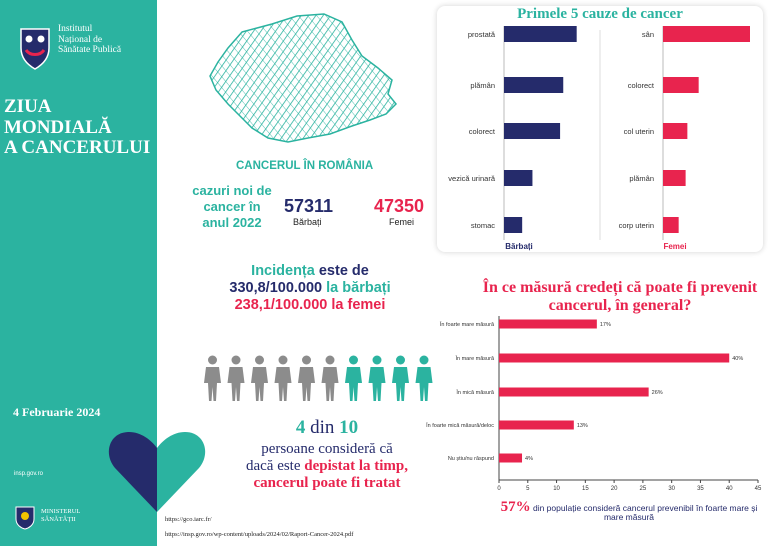 The height and width of the screenshot is (546, 768). Describe the element at coordinates (636, 225) in the screenshot. I see `category-label: corp uterin` at that location.